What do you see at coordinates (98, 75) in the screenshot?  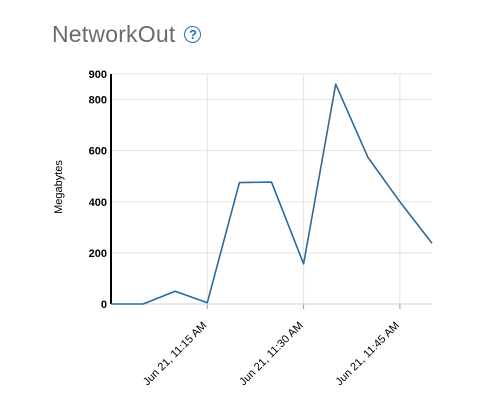 I see `y-tick-label: 900` at bounding box center [98, 75].